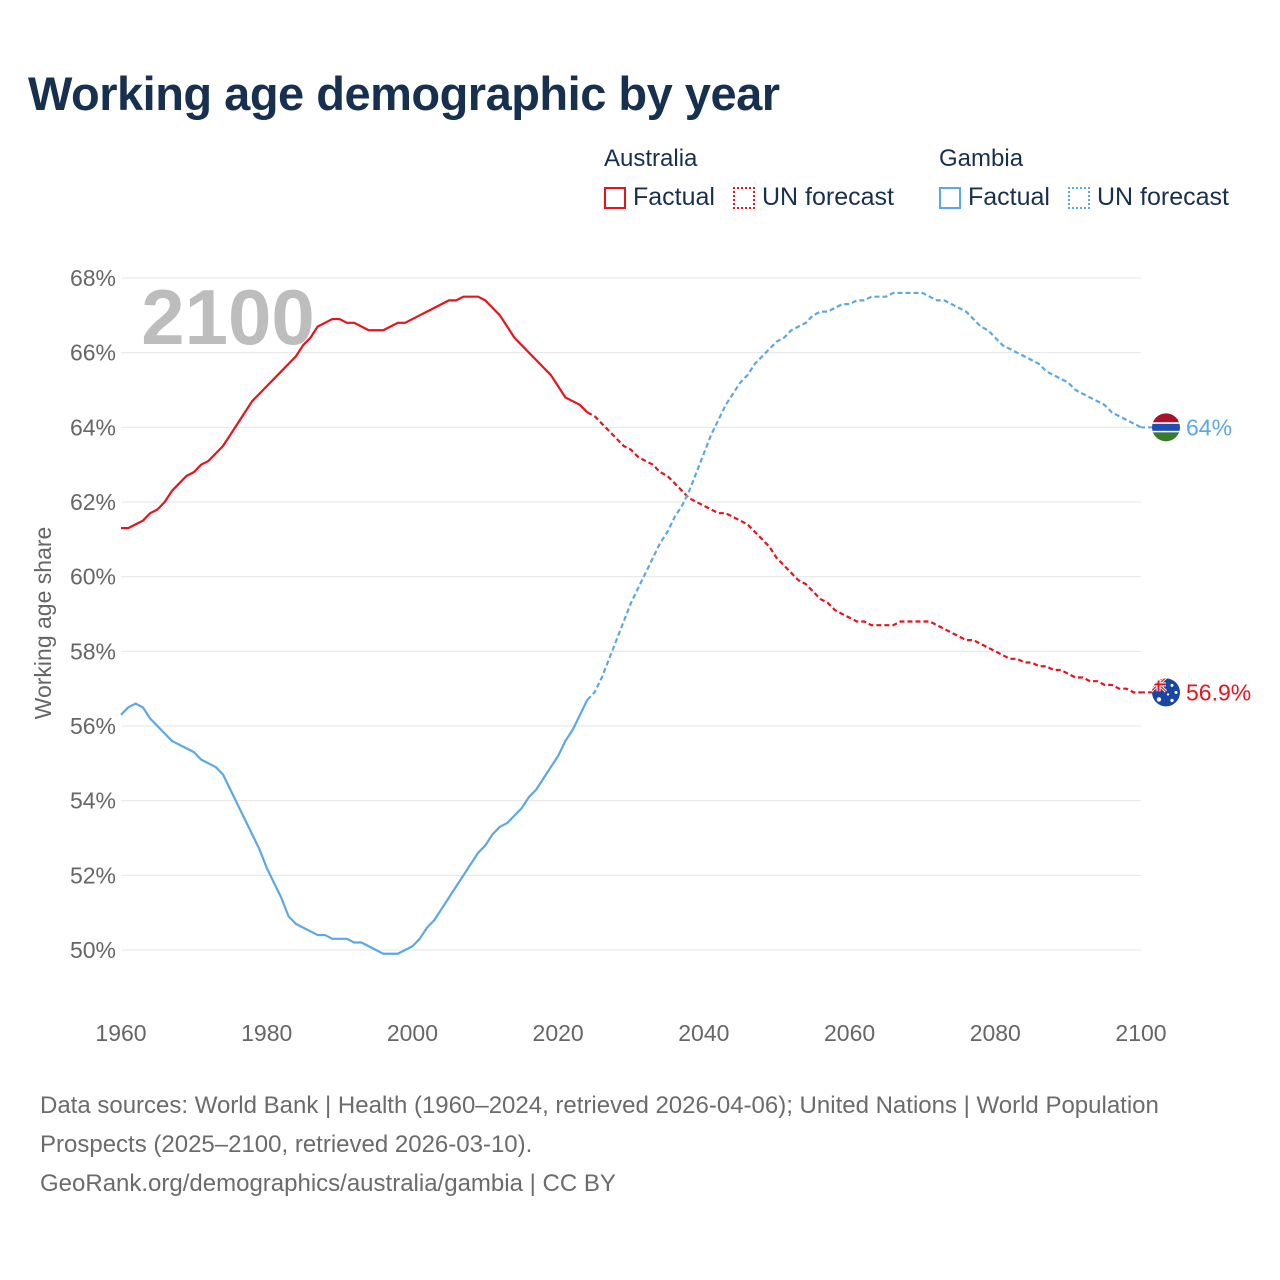 The height and width of the screenshot is (1280, 1280). What do you see at coordinates (93, 502) in the screenshot?
I see `y-tick-label: 62%` at bounding box center [93, 502].